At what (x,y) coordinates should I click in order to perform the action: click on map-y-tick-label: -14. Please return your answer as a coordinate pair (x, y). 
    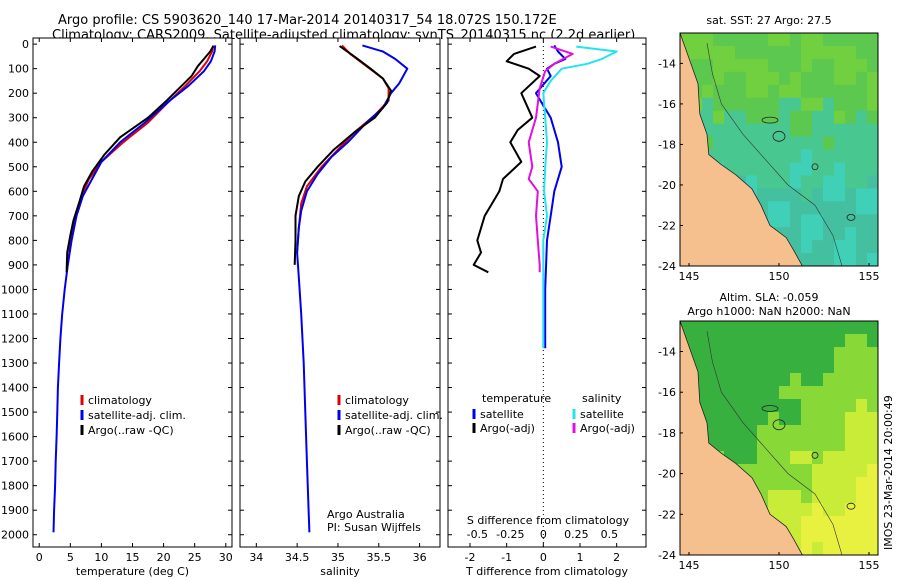
    Looking at the image, I should click on (667, 63).